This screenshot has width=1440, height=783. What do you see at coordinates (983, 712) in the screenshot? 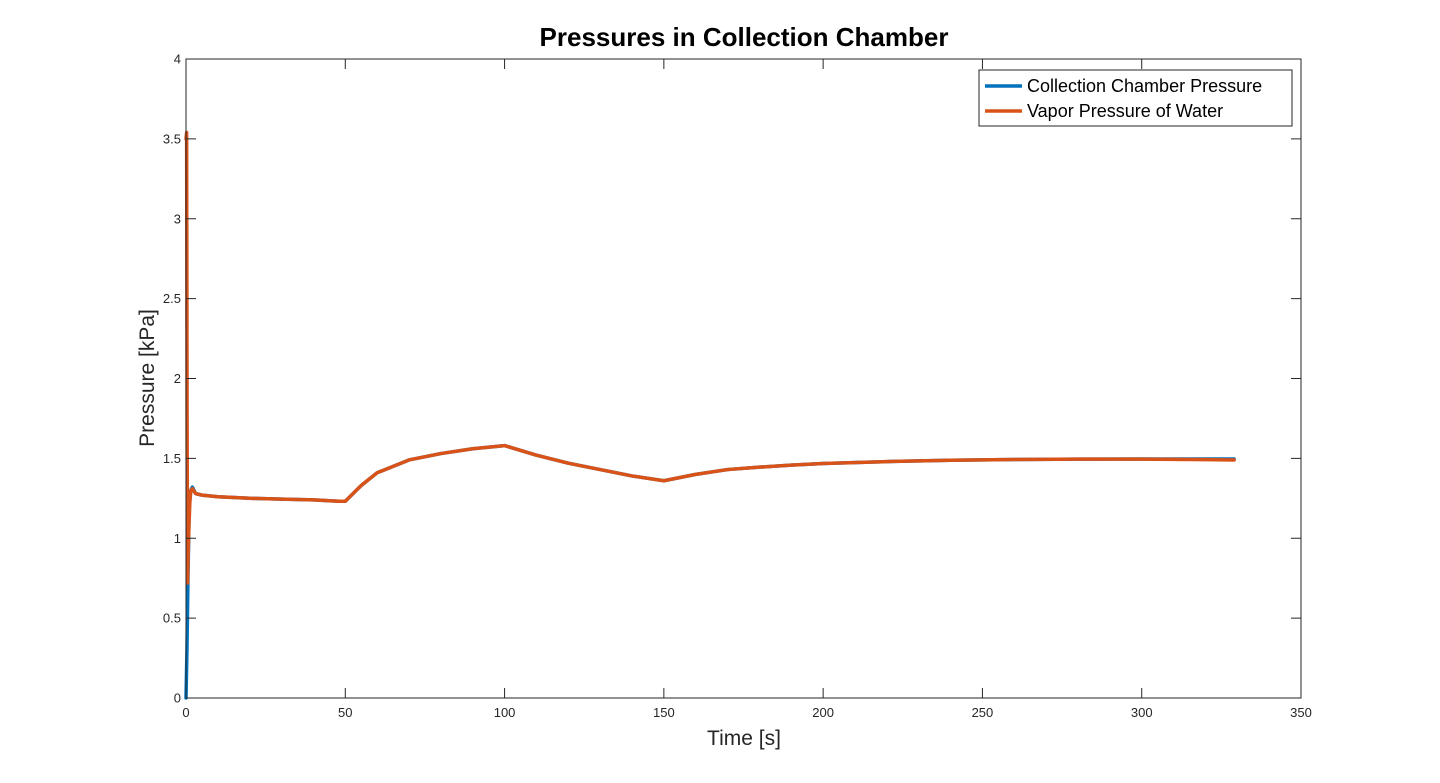
I see `x-tick-label: 250` at bounding box center [983, 712].